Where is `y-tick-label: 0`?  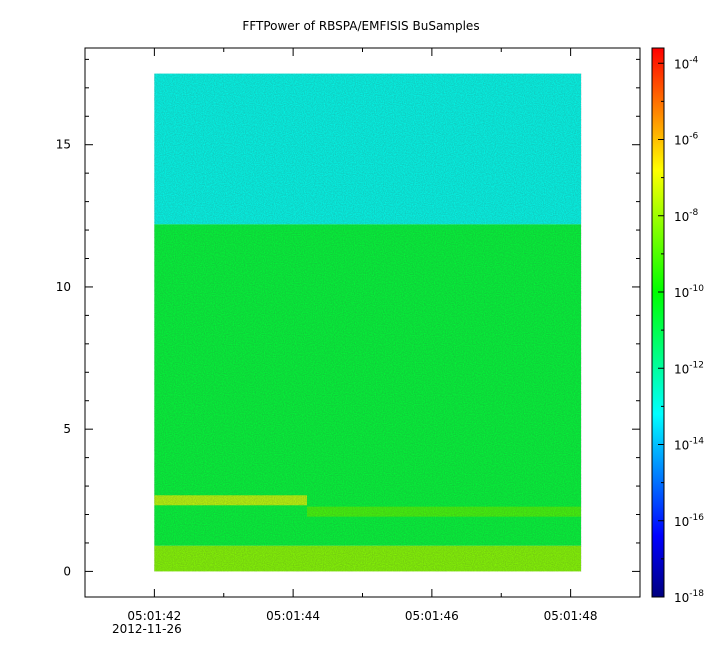 y-tick-label: 0 is located at coordinates (67, 571).